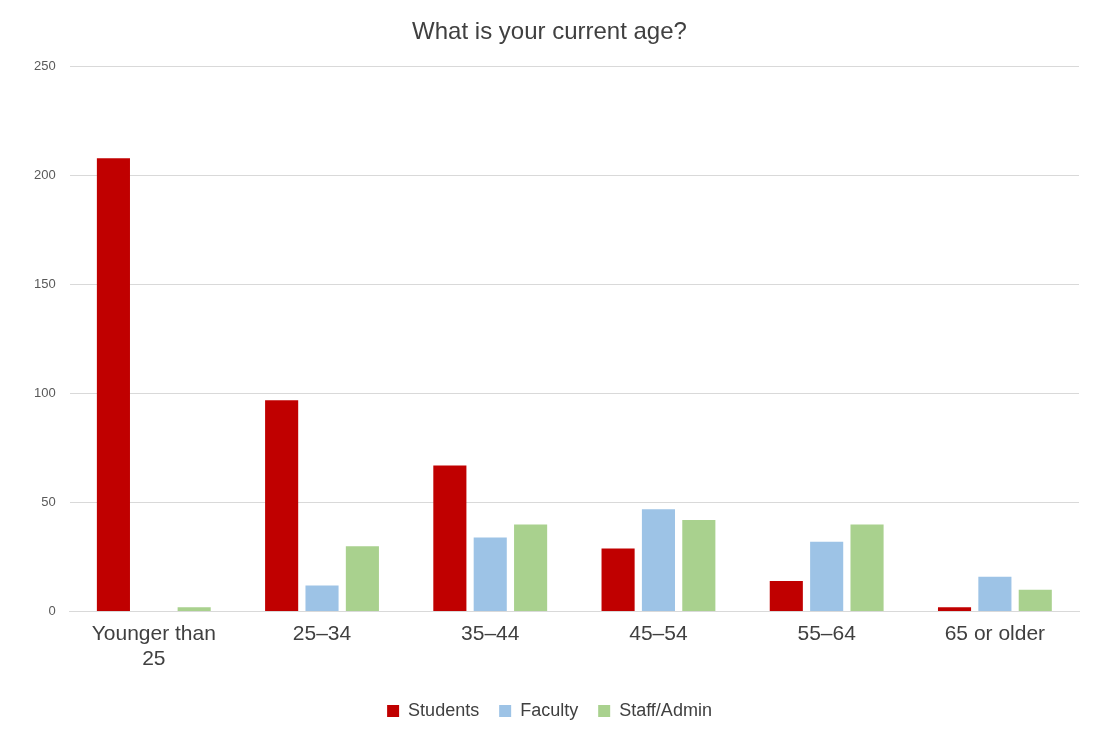  I want to click on y-tick-label: 150, so click(44, 284).